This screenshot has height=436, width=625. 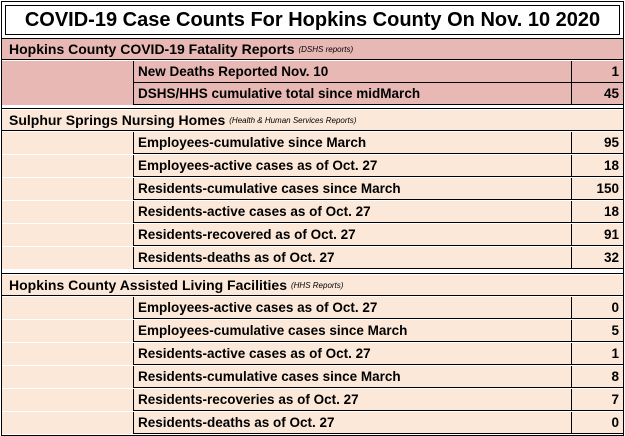 I want to click on row-value: 91, so click(x=597, y=235).